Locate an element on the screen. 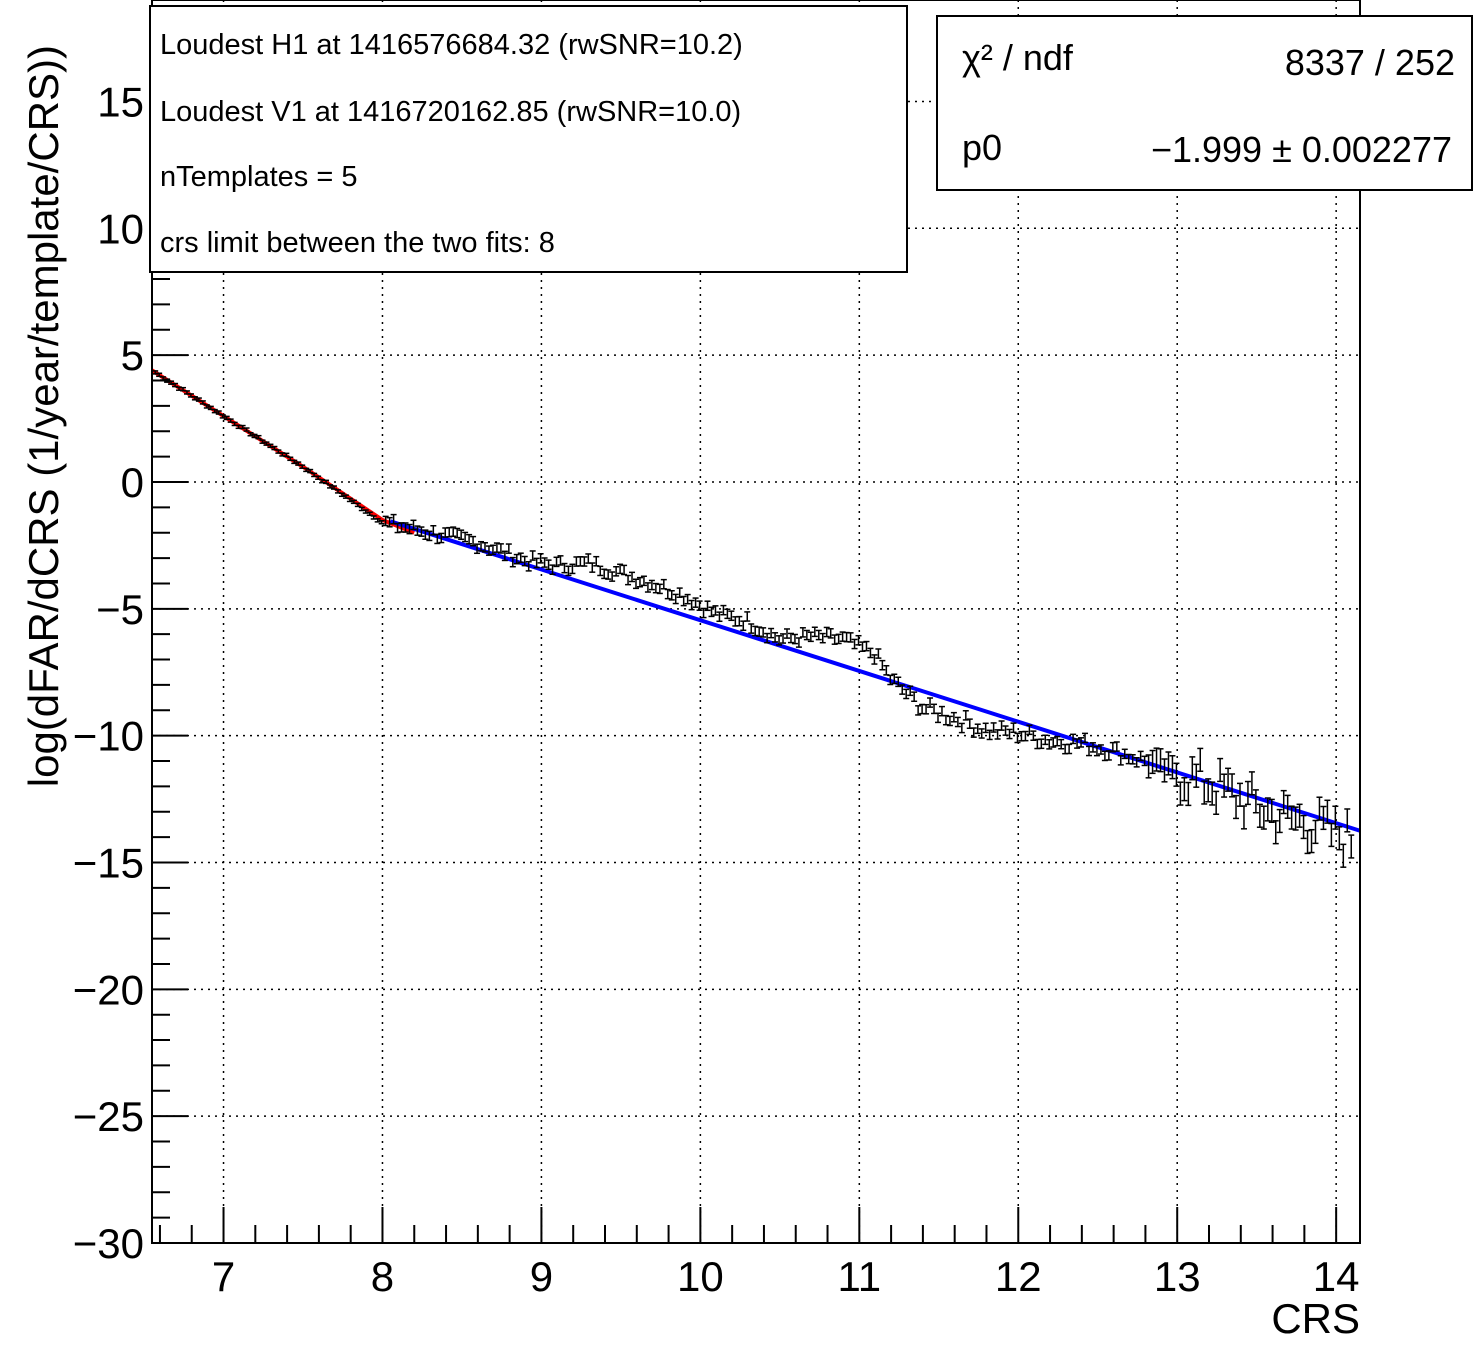  chi2-label: χ² / ndf is located at coordinates (1018, 57).